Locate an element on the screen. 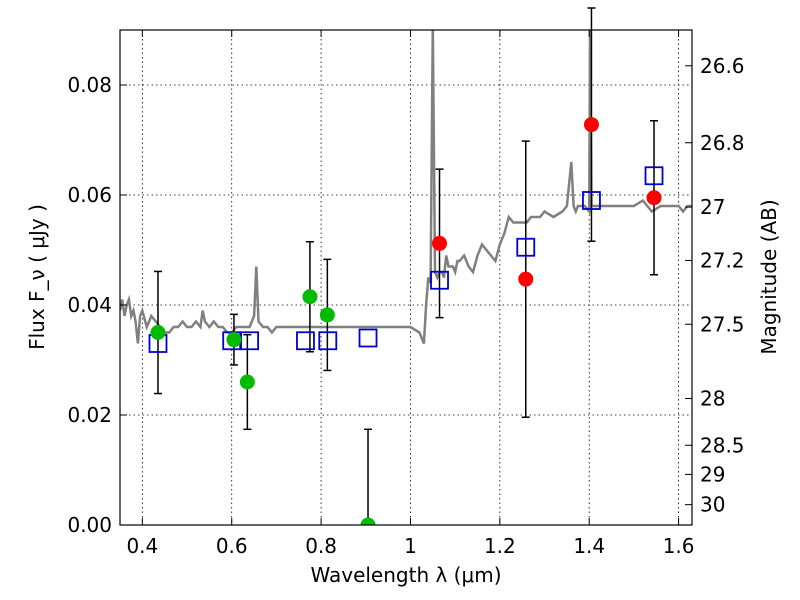  y2-axis-title: Magnitude (AB) is located at coordinates (769, 276).